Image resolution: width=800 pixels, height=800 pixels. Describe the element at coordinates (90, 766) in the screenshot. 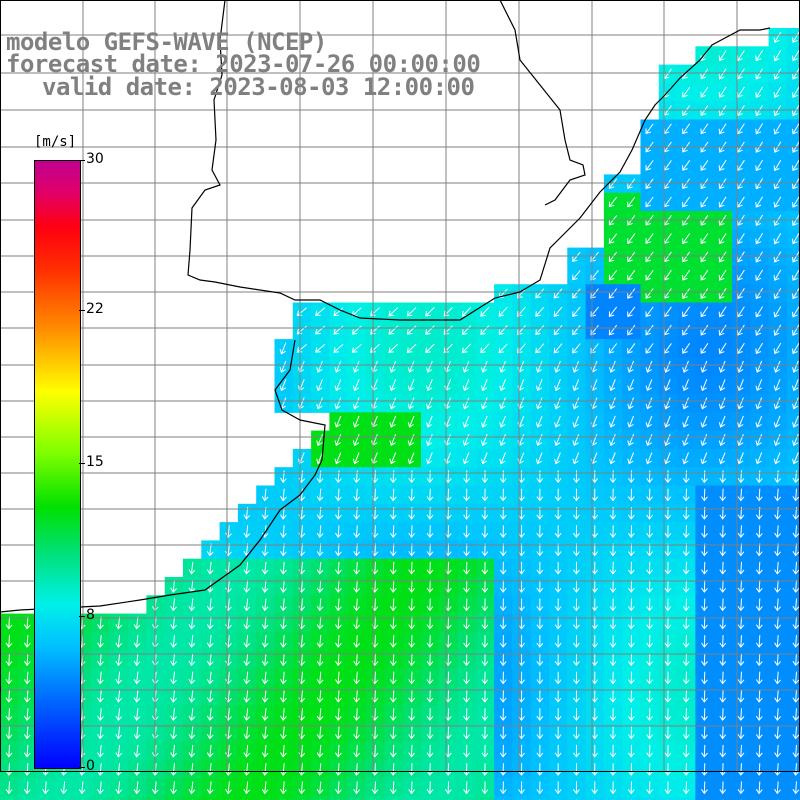

I see `colorbar-tick-label: 0` at that location.